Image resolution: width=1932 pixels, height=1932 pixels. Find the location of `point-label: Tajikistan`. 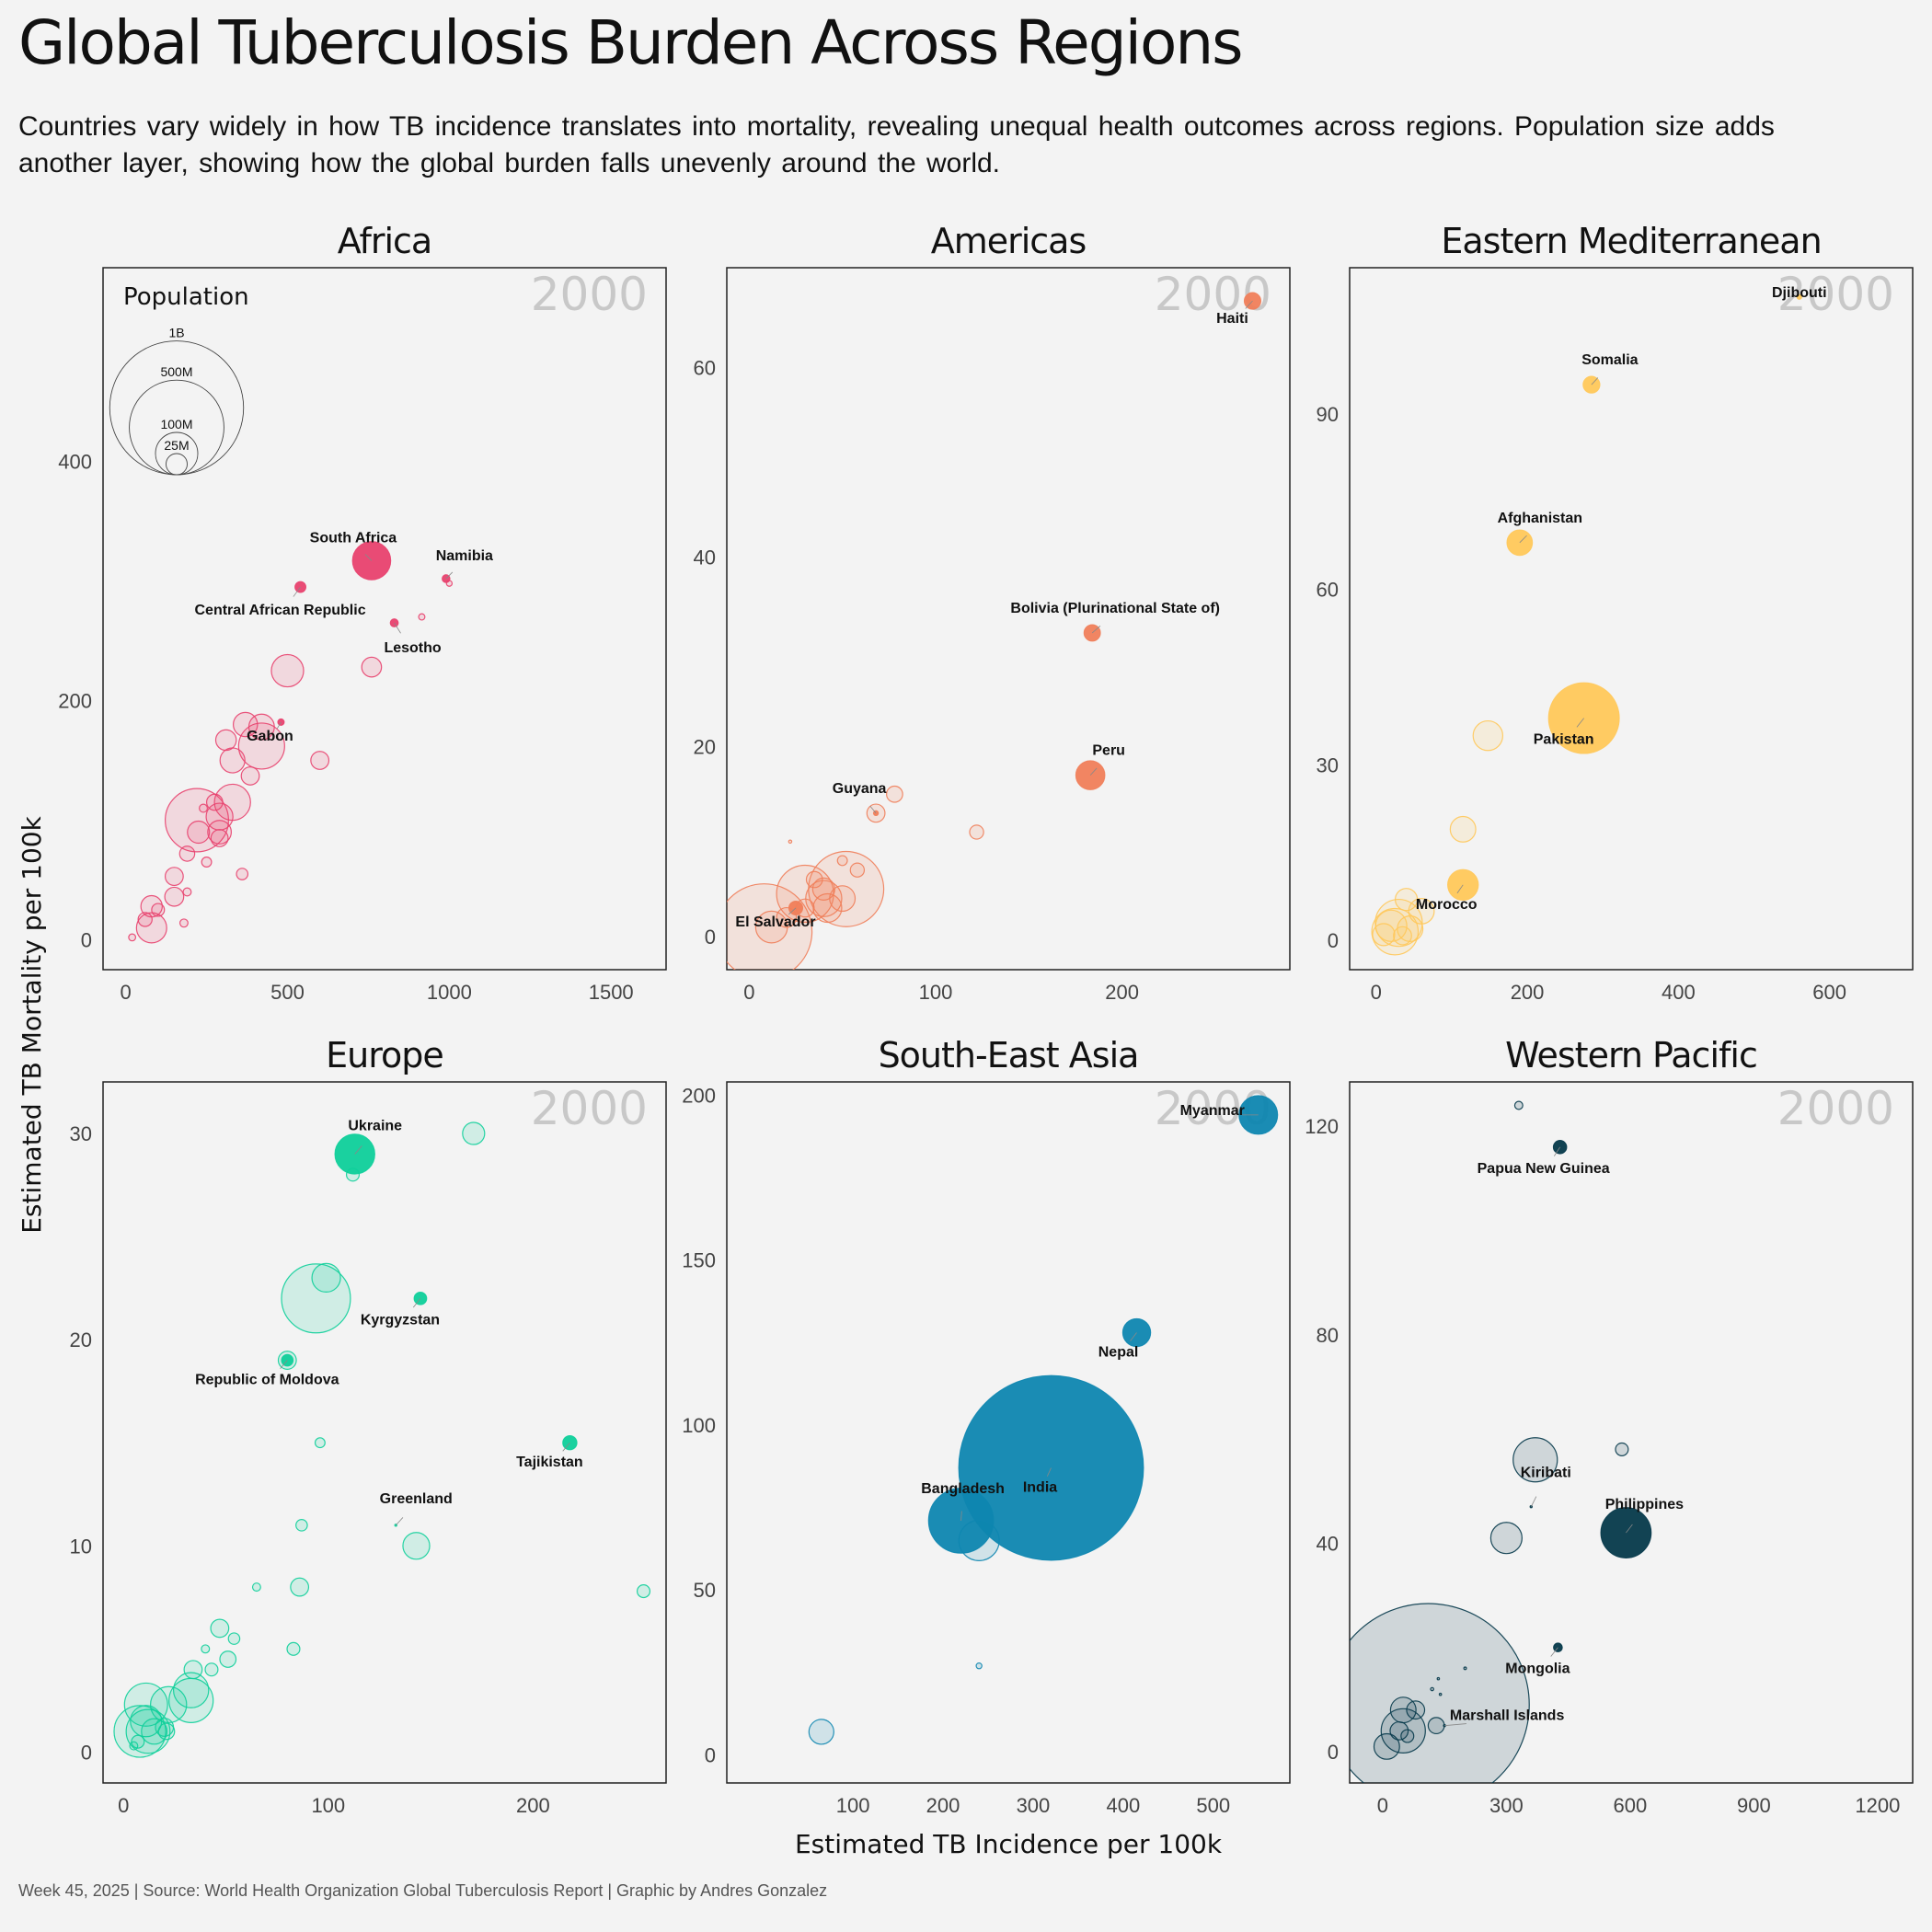

point-label: Tajikistan is located at coordinates (549, 1462).